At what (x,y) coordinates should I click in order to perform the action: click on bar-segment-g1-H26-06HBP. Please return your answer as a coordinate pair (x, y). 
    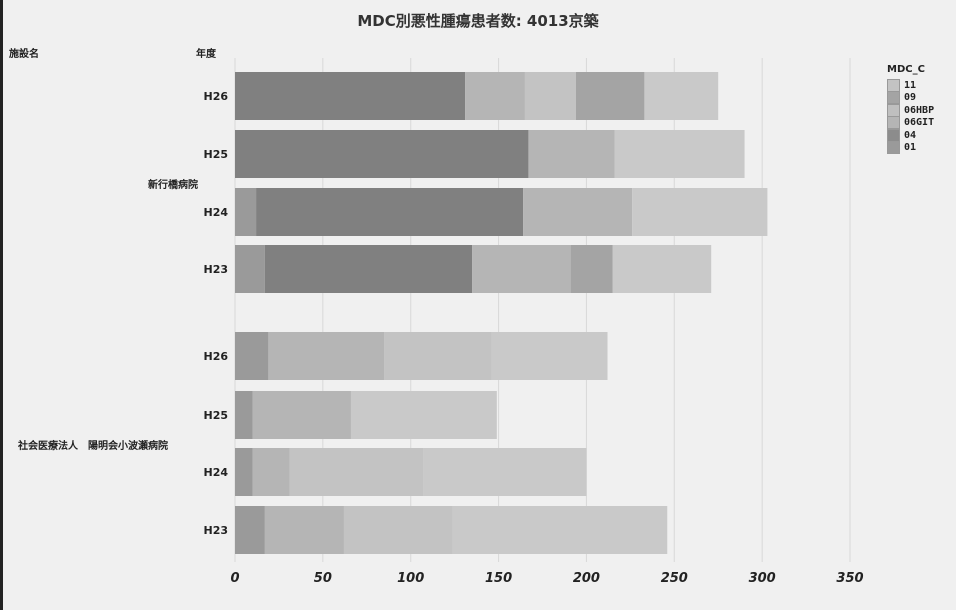
    Looking at the image, I should click on (438, 356).